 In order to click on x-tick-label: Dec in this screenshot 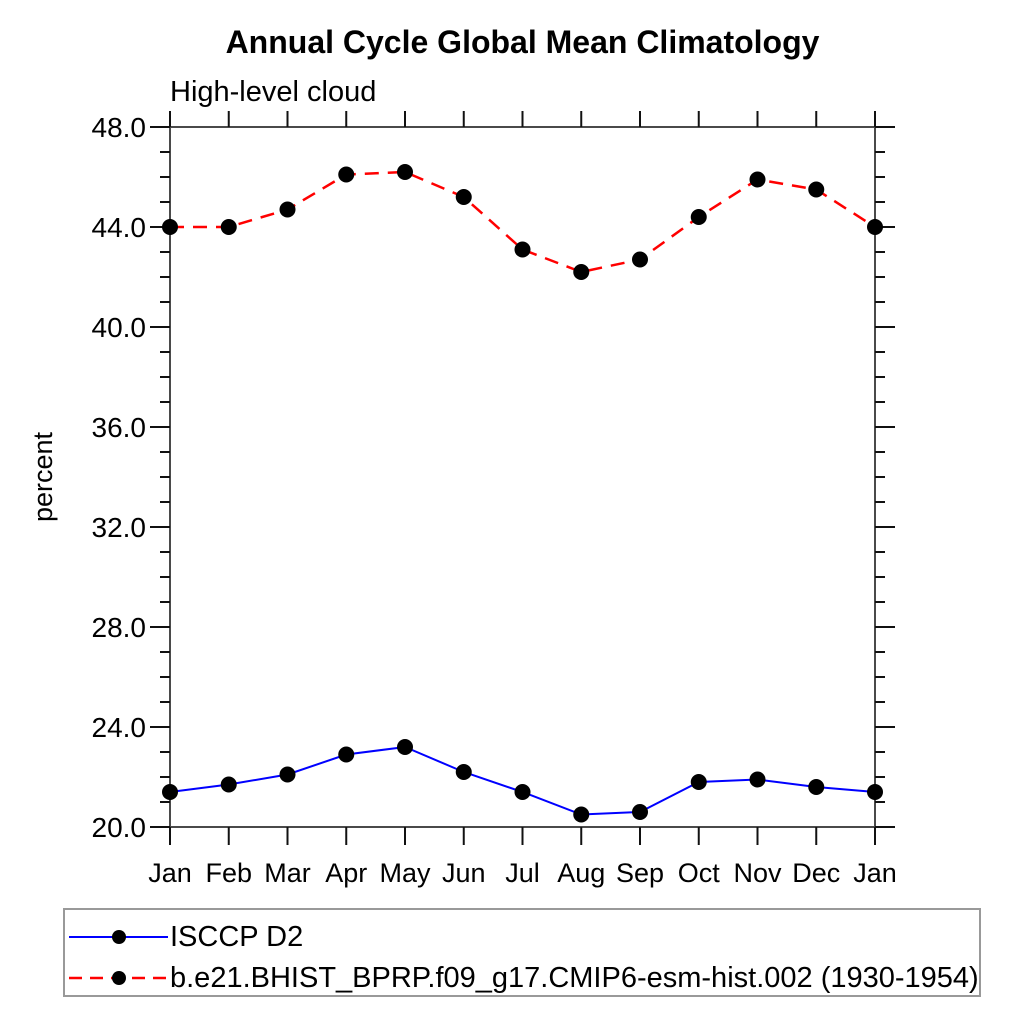, I will do `click(816, 873)`.